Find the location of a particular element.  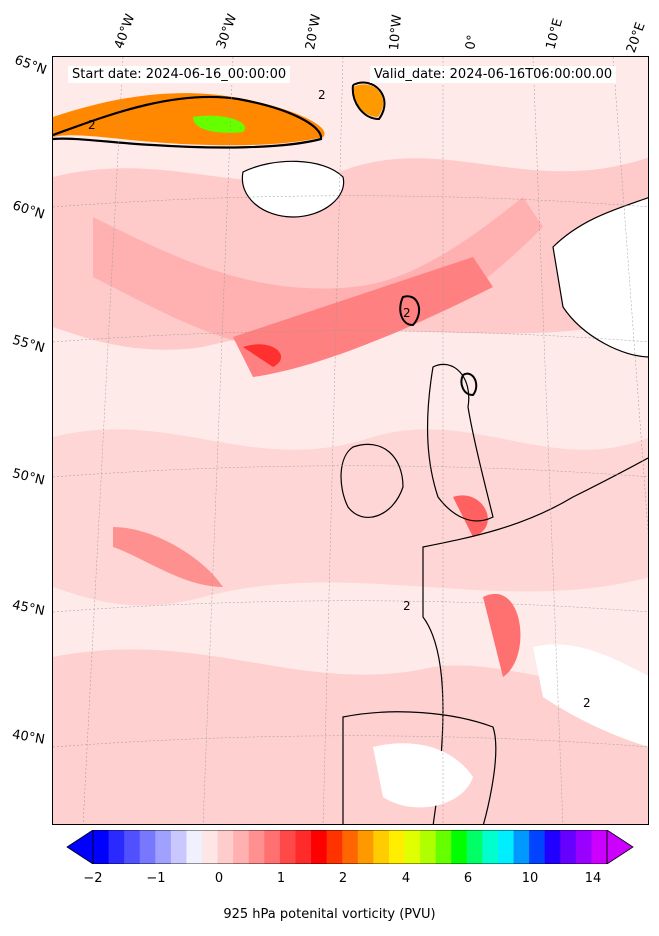

pv2-contour-scotland is located at coordinates (469, 384).